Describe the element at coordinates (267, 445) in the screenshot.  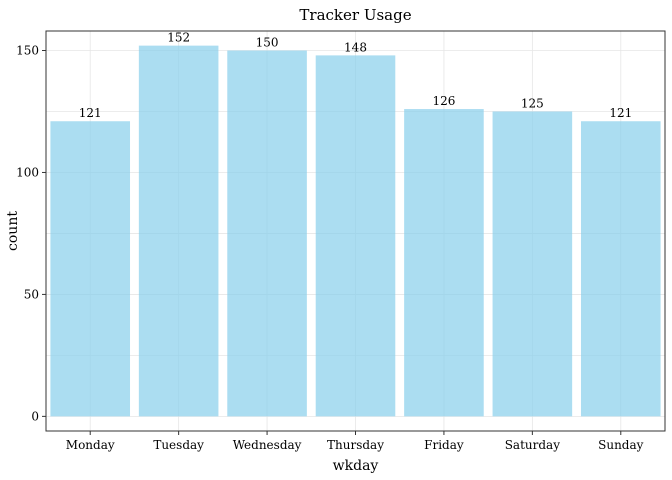
I see `x-tick-label: Wednesday` at that location.